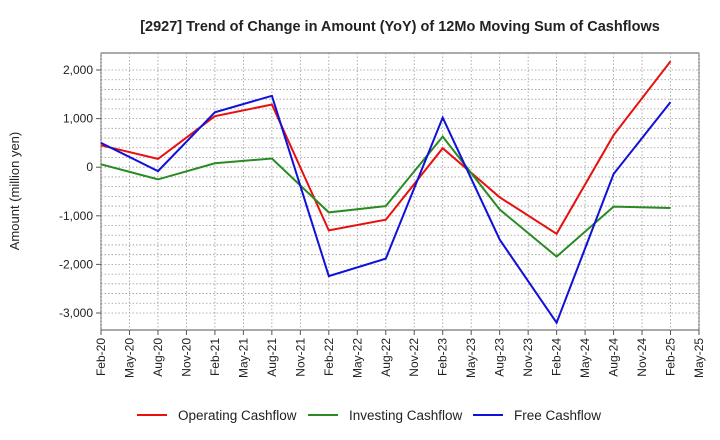 This screenshot has height=440, width=720. What do you see at coordinates (215, 357) in the screenshot?
I see `x-tick-label: Feb-21` at bounding box center [215, 357].